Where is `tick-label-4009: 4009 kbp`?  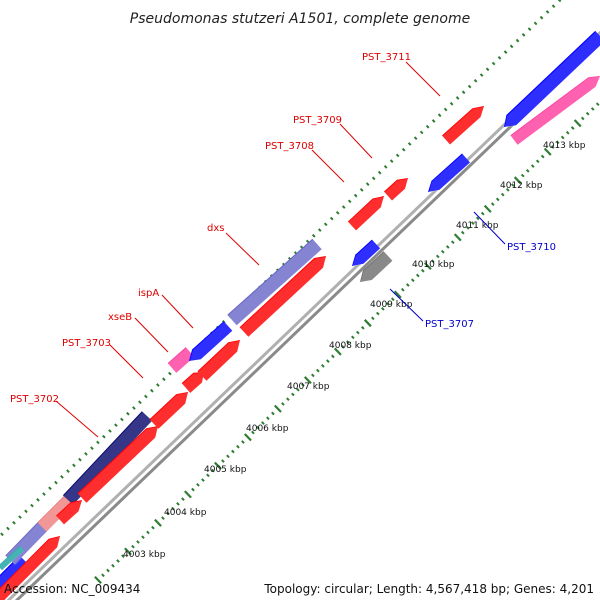 tick-label-4009: 4009 kbp is located at coordinates (391, 305).